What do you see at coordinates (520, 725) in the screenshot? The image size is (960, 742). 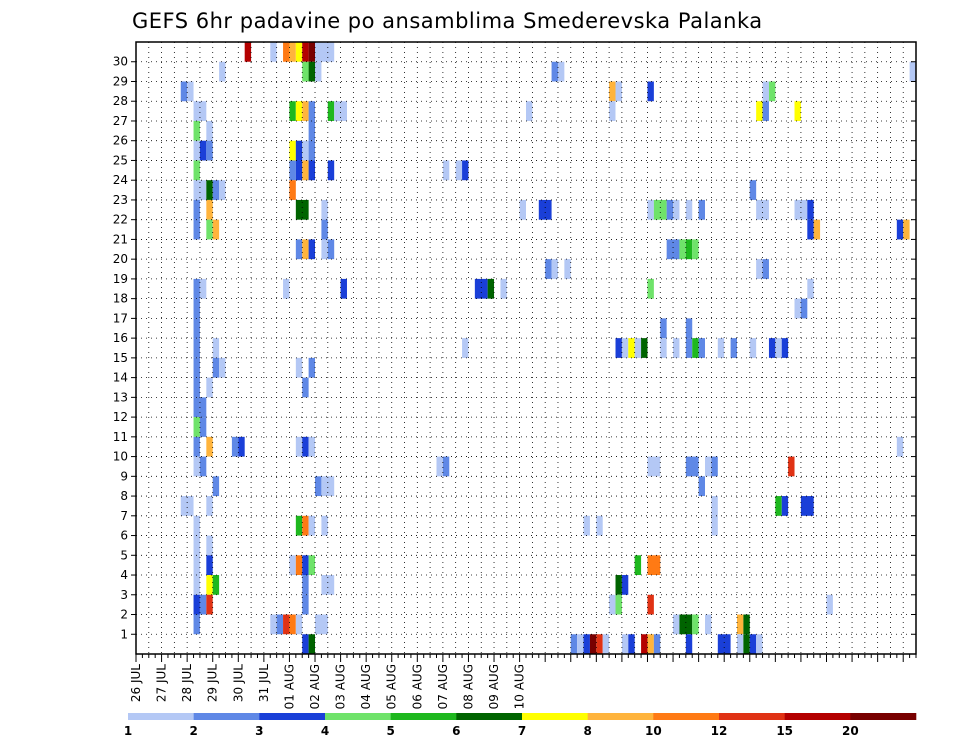 I see `color-scale-legend: 1 2 3 4 5 6 7 8 10 12 15 20` at bounding box center [520, 725].